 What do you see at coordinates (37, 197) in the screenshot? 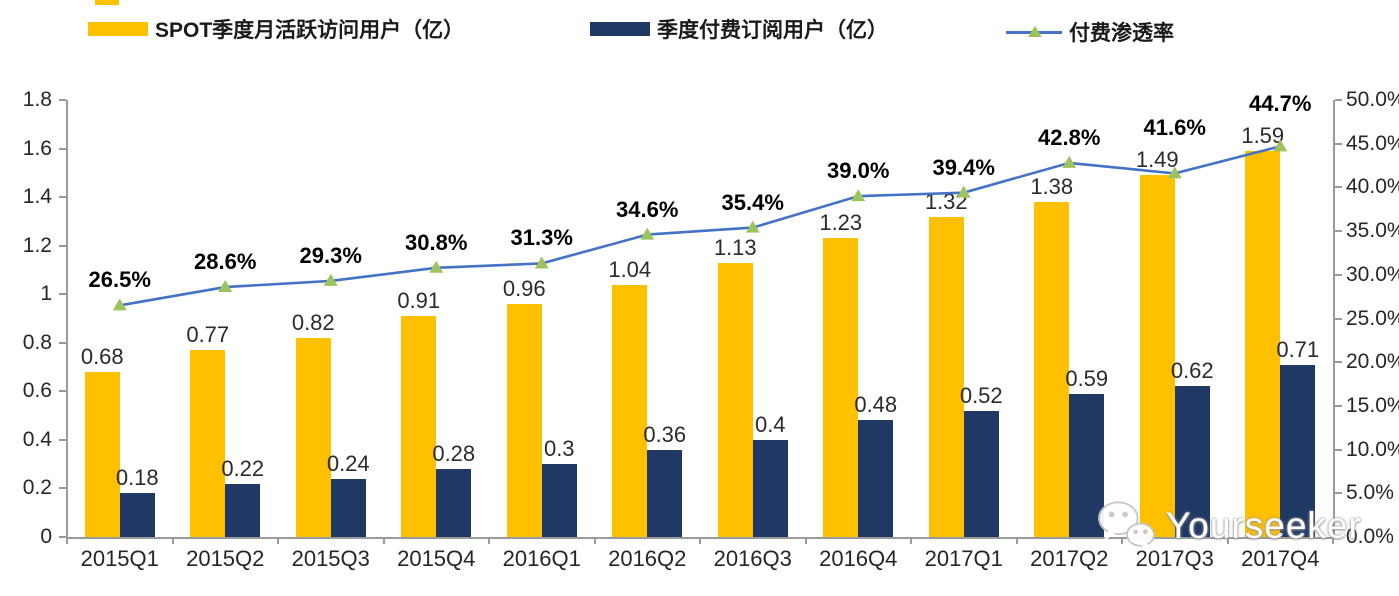
I see `y-axis-left-label: 1.4` at bounding box center [37, 197].